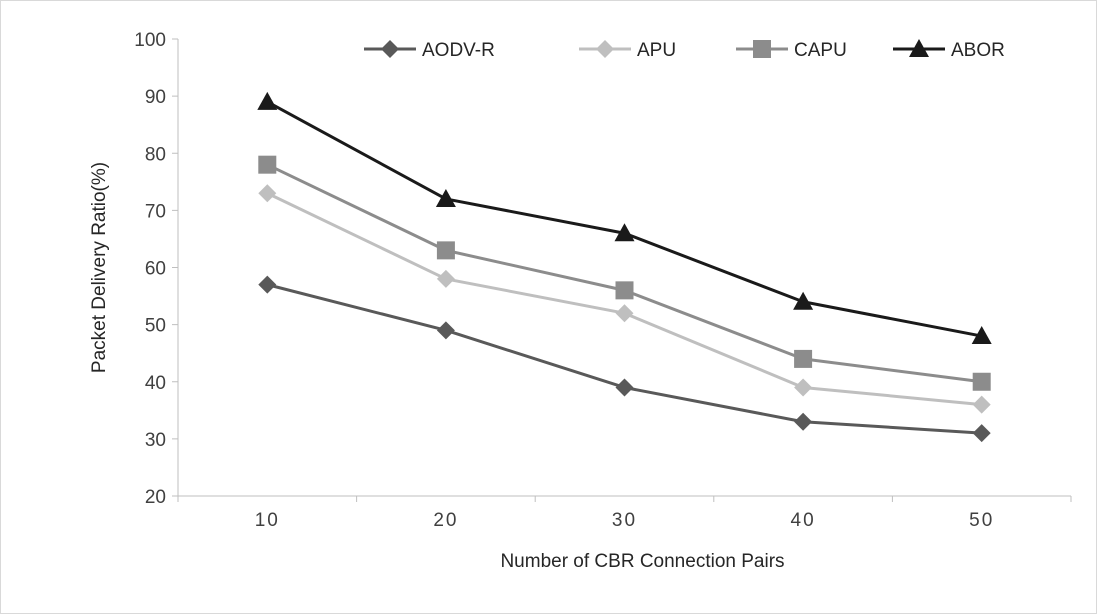  What do you see at coordinates (684, 50) in the screenshot?
I see `legend: AODV-R APU CAPU ABOR` at bounding box center [684, 50].